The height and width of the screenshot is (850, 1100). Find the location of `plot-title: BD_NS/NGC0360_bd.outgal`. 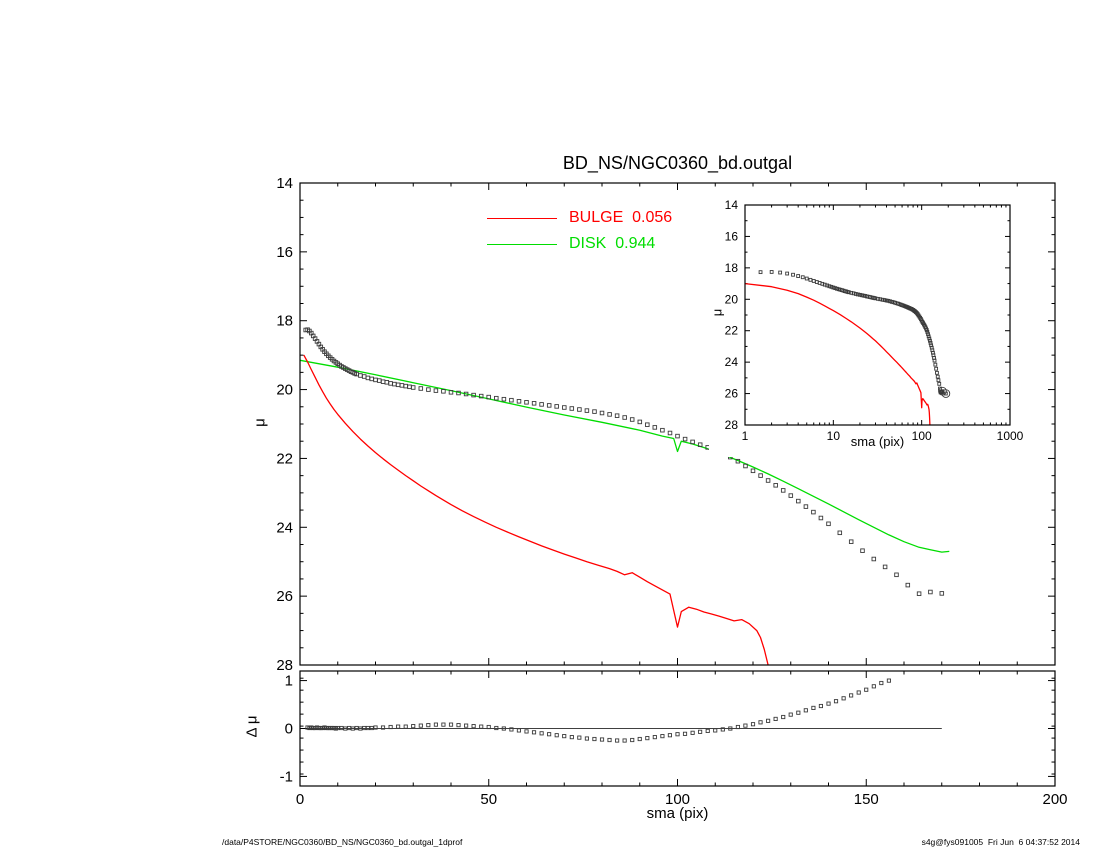

plot-title: BD_NS/NGC0360_bd.outgal is located at coordinates (677, 163).